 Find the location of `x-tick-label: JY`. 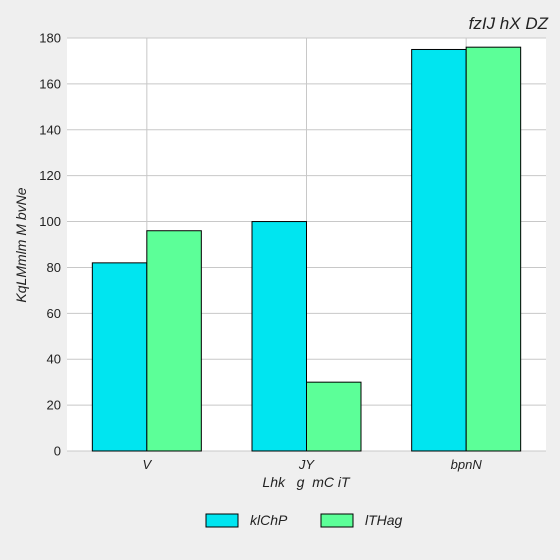

x-tick-label: JY is located at coordinates (307, 464).